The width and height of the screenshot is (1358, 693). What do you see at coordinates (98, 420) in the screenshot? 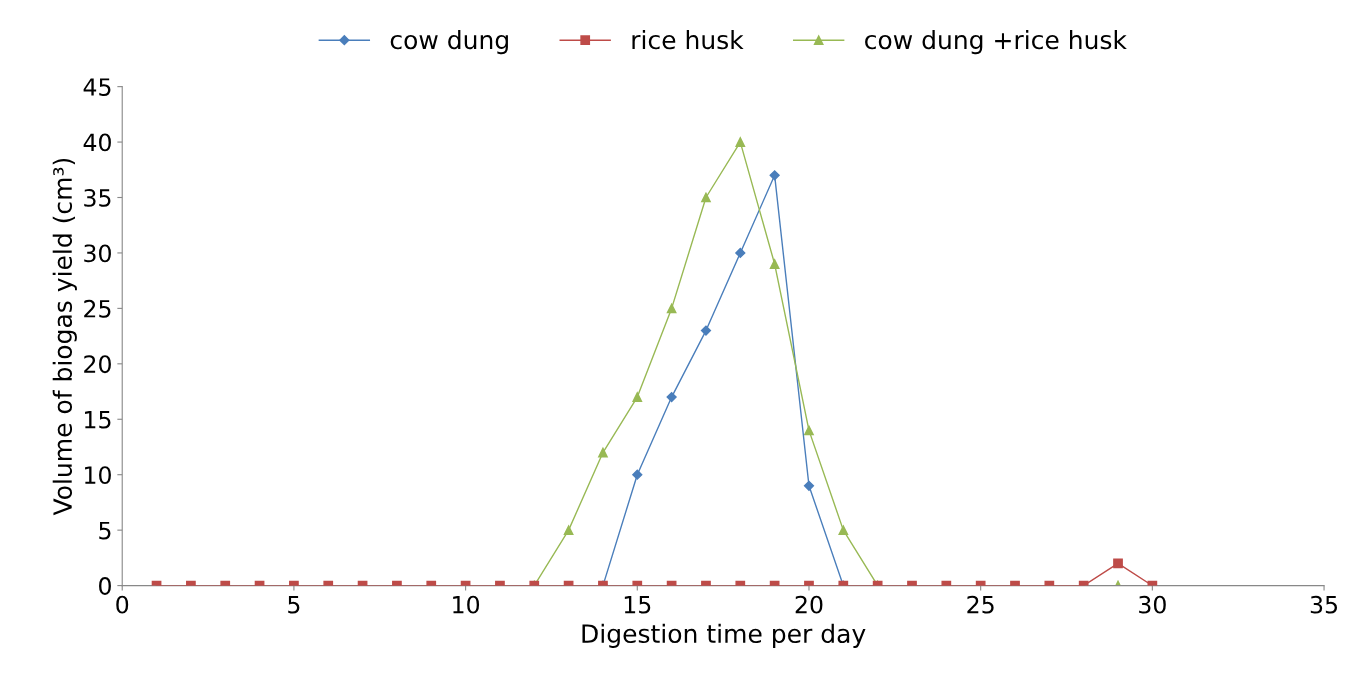
I see `y-tick-label: 15` at bounding box center [98, 420].